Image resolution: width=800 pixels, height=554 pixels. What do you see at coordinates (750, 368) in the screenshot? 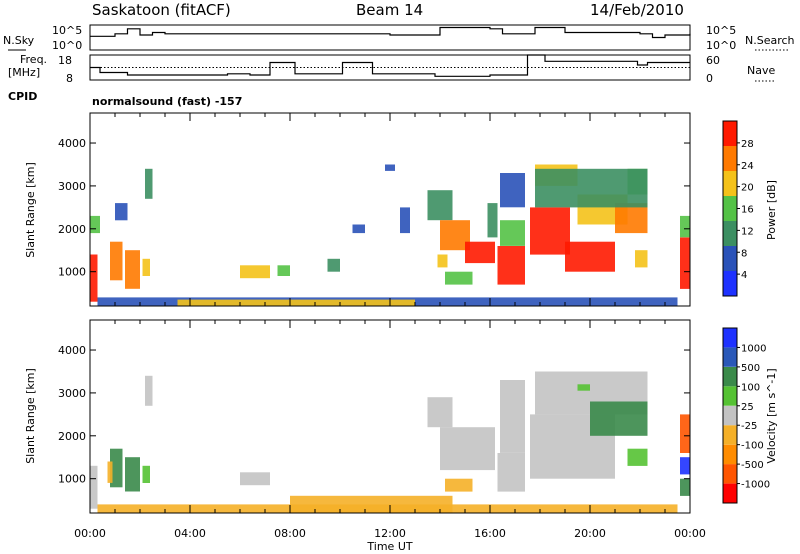
I see `velocity-colorbar-tick-label: 500` at bounding box center [750, 368].